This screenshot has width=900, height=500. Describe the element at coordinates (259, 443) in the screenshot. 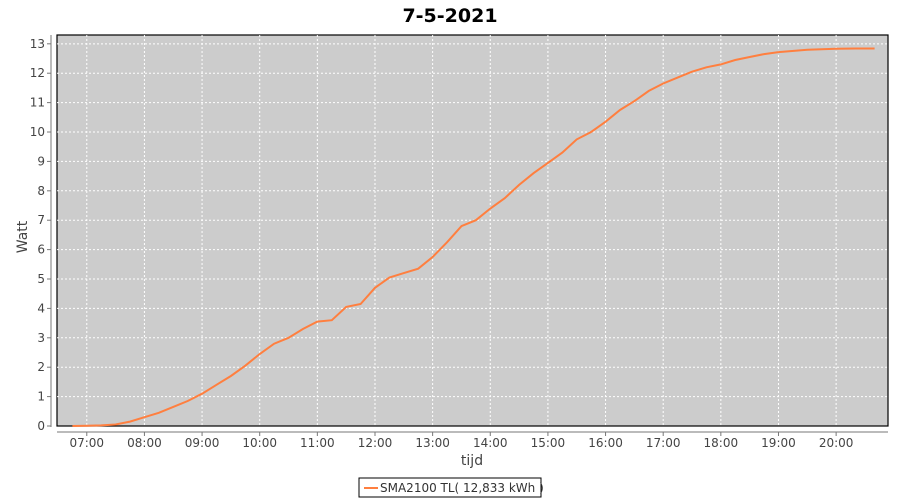

I see `x-tick-label: 10:00` at that location.